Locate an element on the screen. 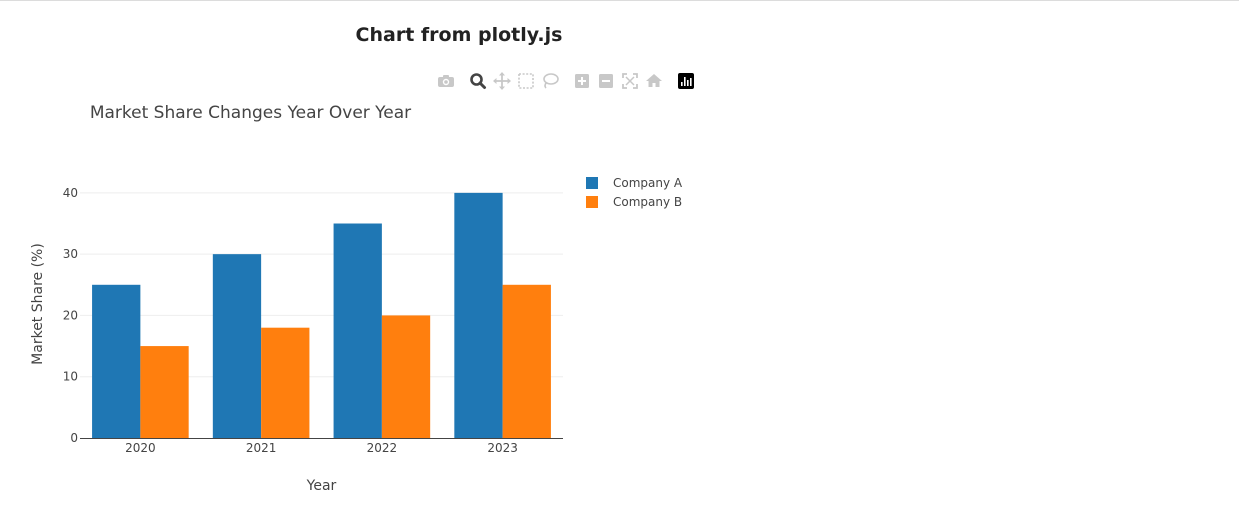 The height and width of the screenshot is (524, 1239). zoom-out-icon is located at coordinates (606, 81).